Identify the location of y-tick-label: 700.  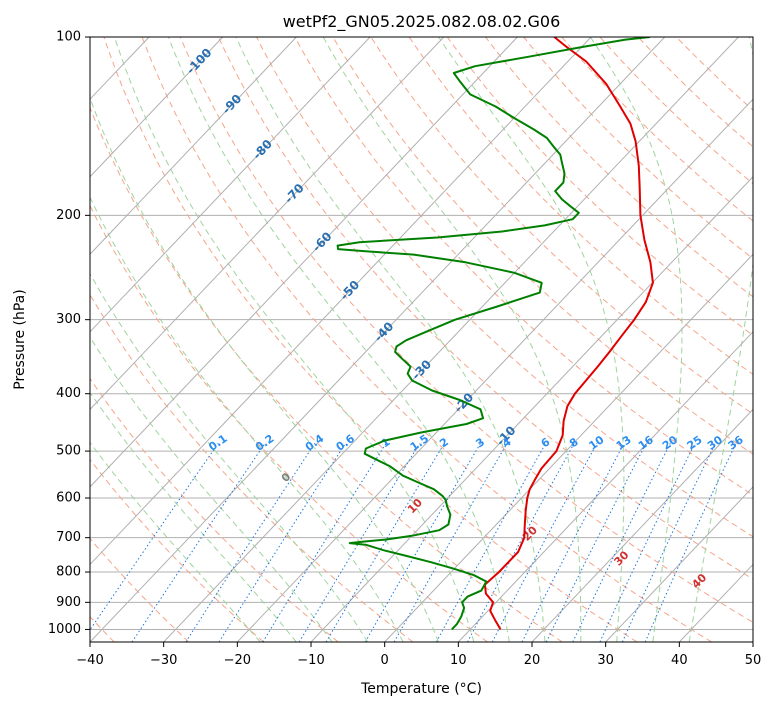
(68, 537).